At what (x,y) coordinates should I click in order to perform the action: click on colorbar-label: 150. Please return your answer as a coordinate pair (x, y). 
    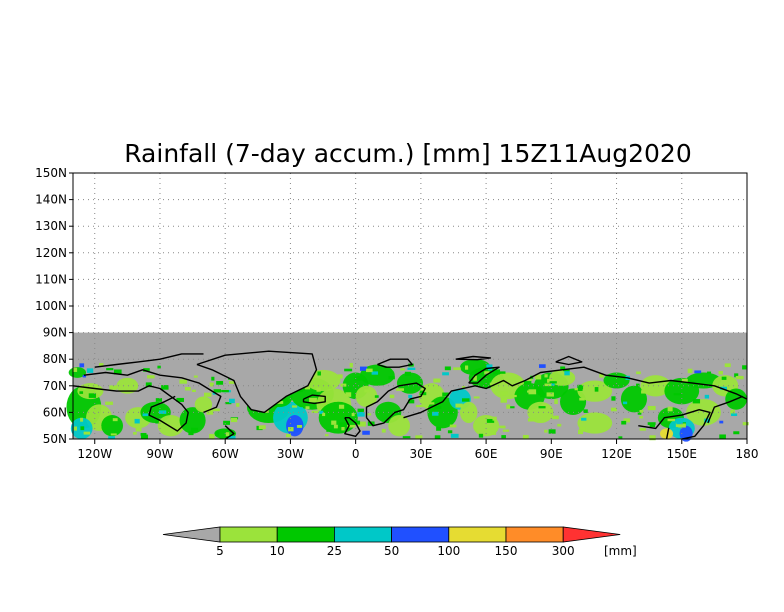
    Looking at the image, I should click on (506, 551).